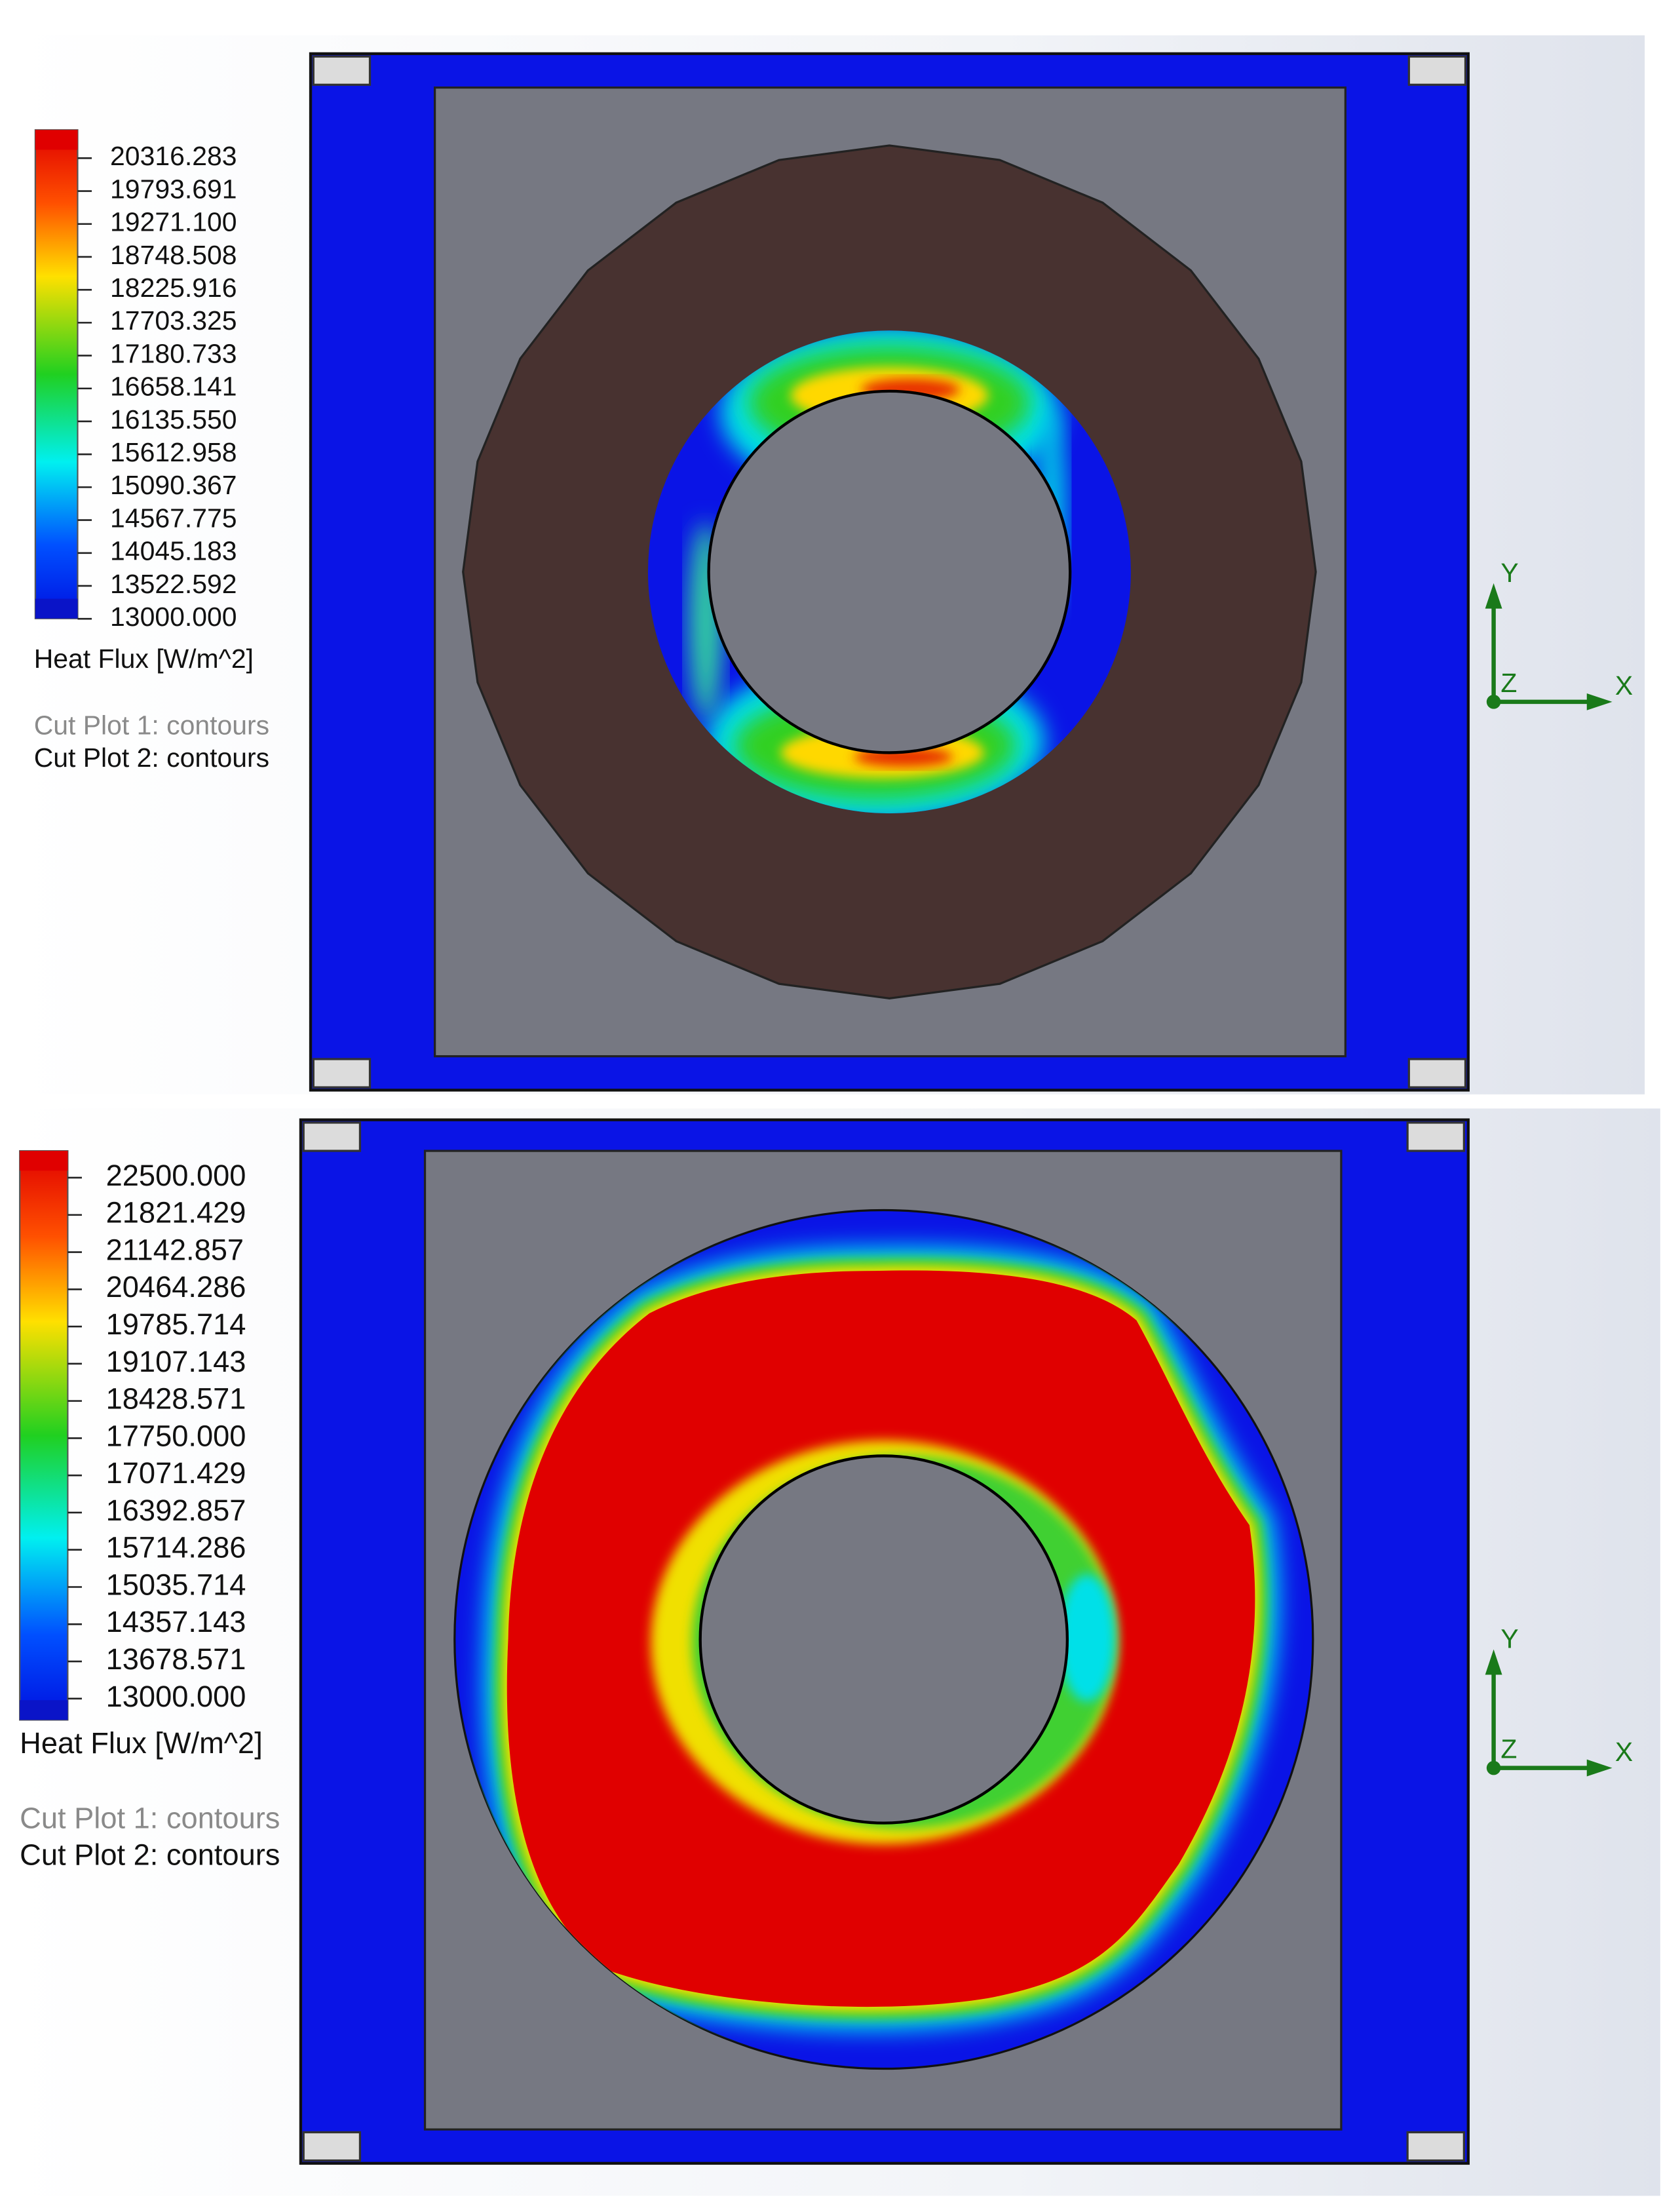 The height and width of the screenshot is (2206, 1680). What do you see at coordinates (176, 1324) in the screenshot?
I see `legend-label: 19785.714` at bounding box center [176, 1324].